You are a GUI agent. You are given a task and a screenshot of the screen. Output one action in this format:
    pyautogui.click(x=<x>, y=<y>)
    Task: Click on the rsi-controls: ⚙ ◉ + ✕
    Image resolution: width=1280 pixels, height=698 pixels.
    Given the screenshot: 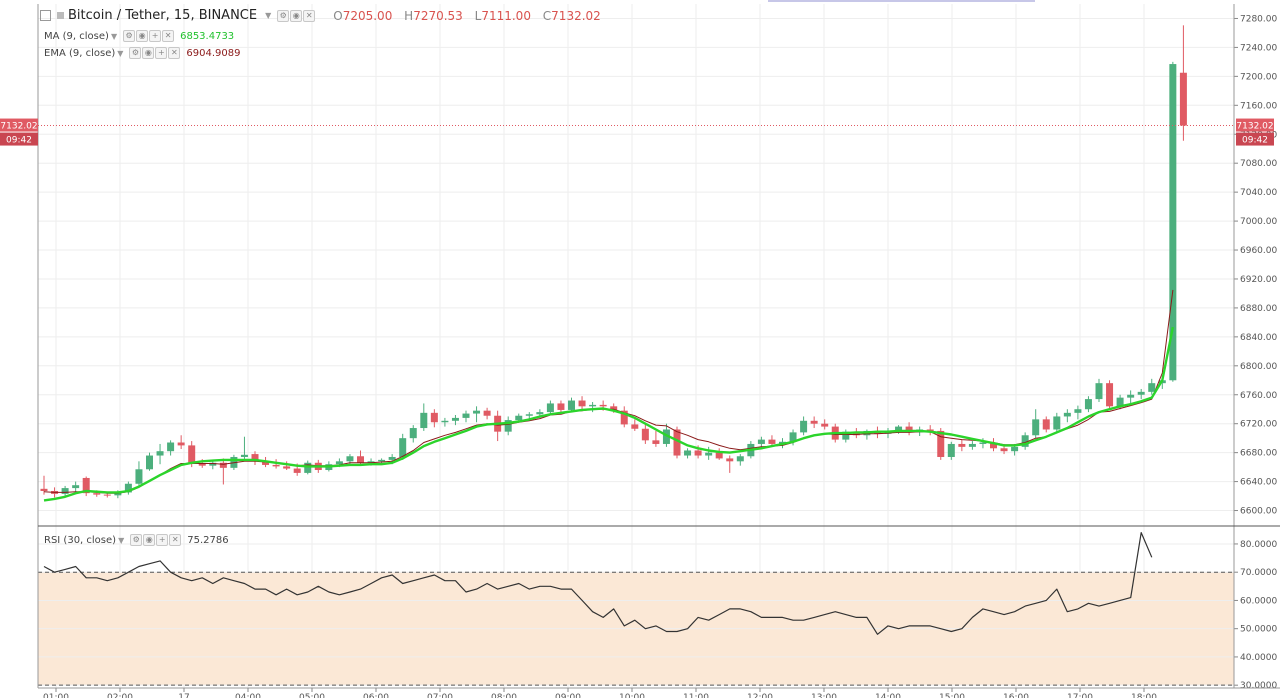 What is the action you would take?
    pyautogui.click(x=156, y=540)
    